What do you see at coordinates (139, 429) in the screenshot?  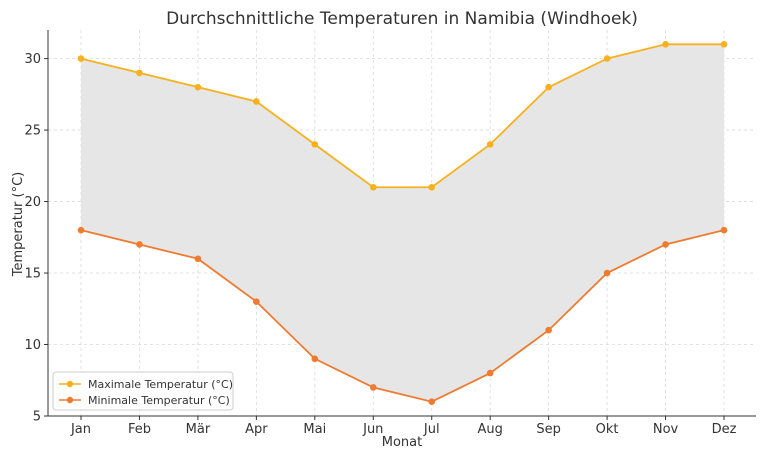 I see `x-tick-label: Feb` at bounding box center [139, 429].